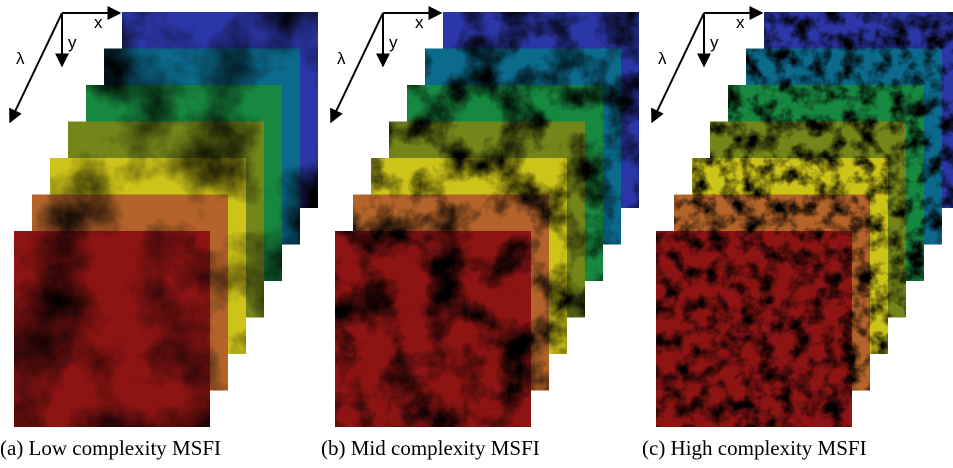  What do you see at coordinates (754, 448) in the screenshot?
I see `caption: (c) High complexity MSFI` at bounding box center [754, 448].